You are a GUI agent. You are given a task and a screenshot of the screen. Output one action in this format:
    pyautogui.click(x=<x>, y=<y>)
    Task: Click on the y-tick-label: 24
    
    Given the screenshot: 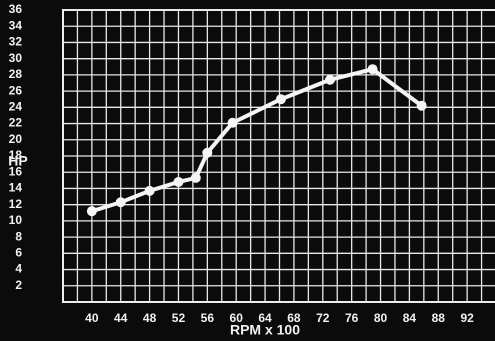 What is the action you would take?
    pyautogui.click(x=16, y=107)
    